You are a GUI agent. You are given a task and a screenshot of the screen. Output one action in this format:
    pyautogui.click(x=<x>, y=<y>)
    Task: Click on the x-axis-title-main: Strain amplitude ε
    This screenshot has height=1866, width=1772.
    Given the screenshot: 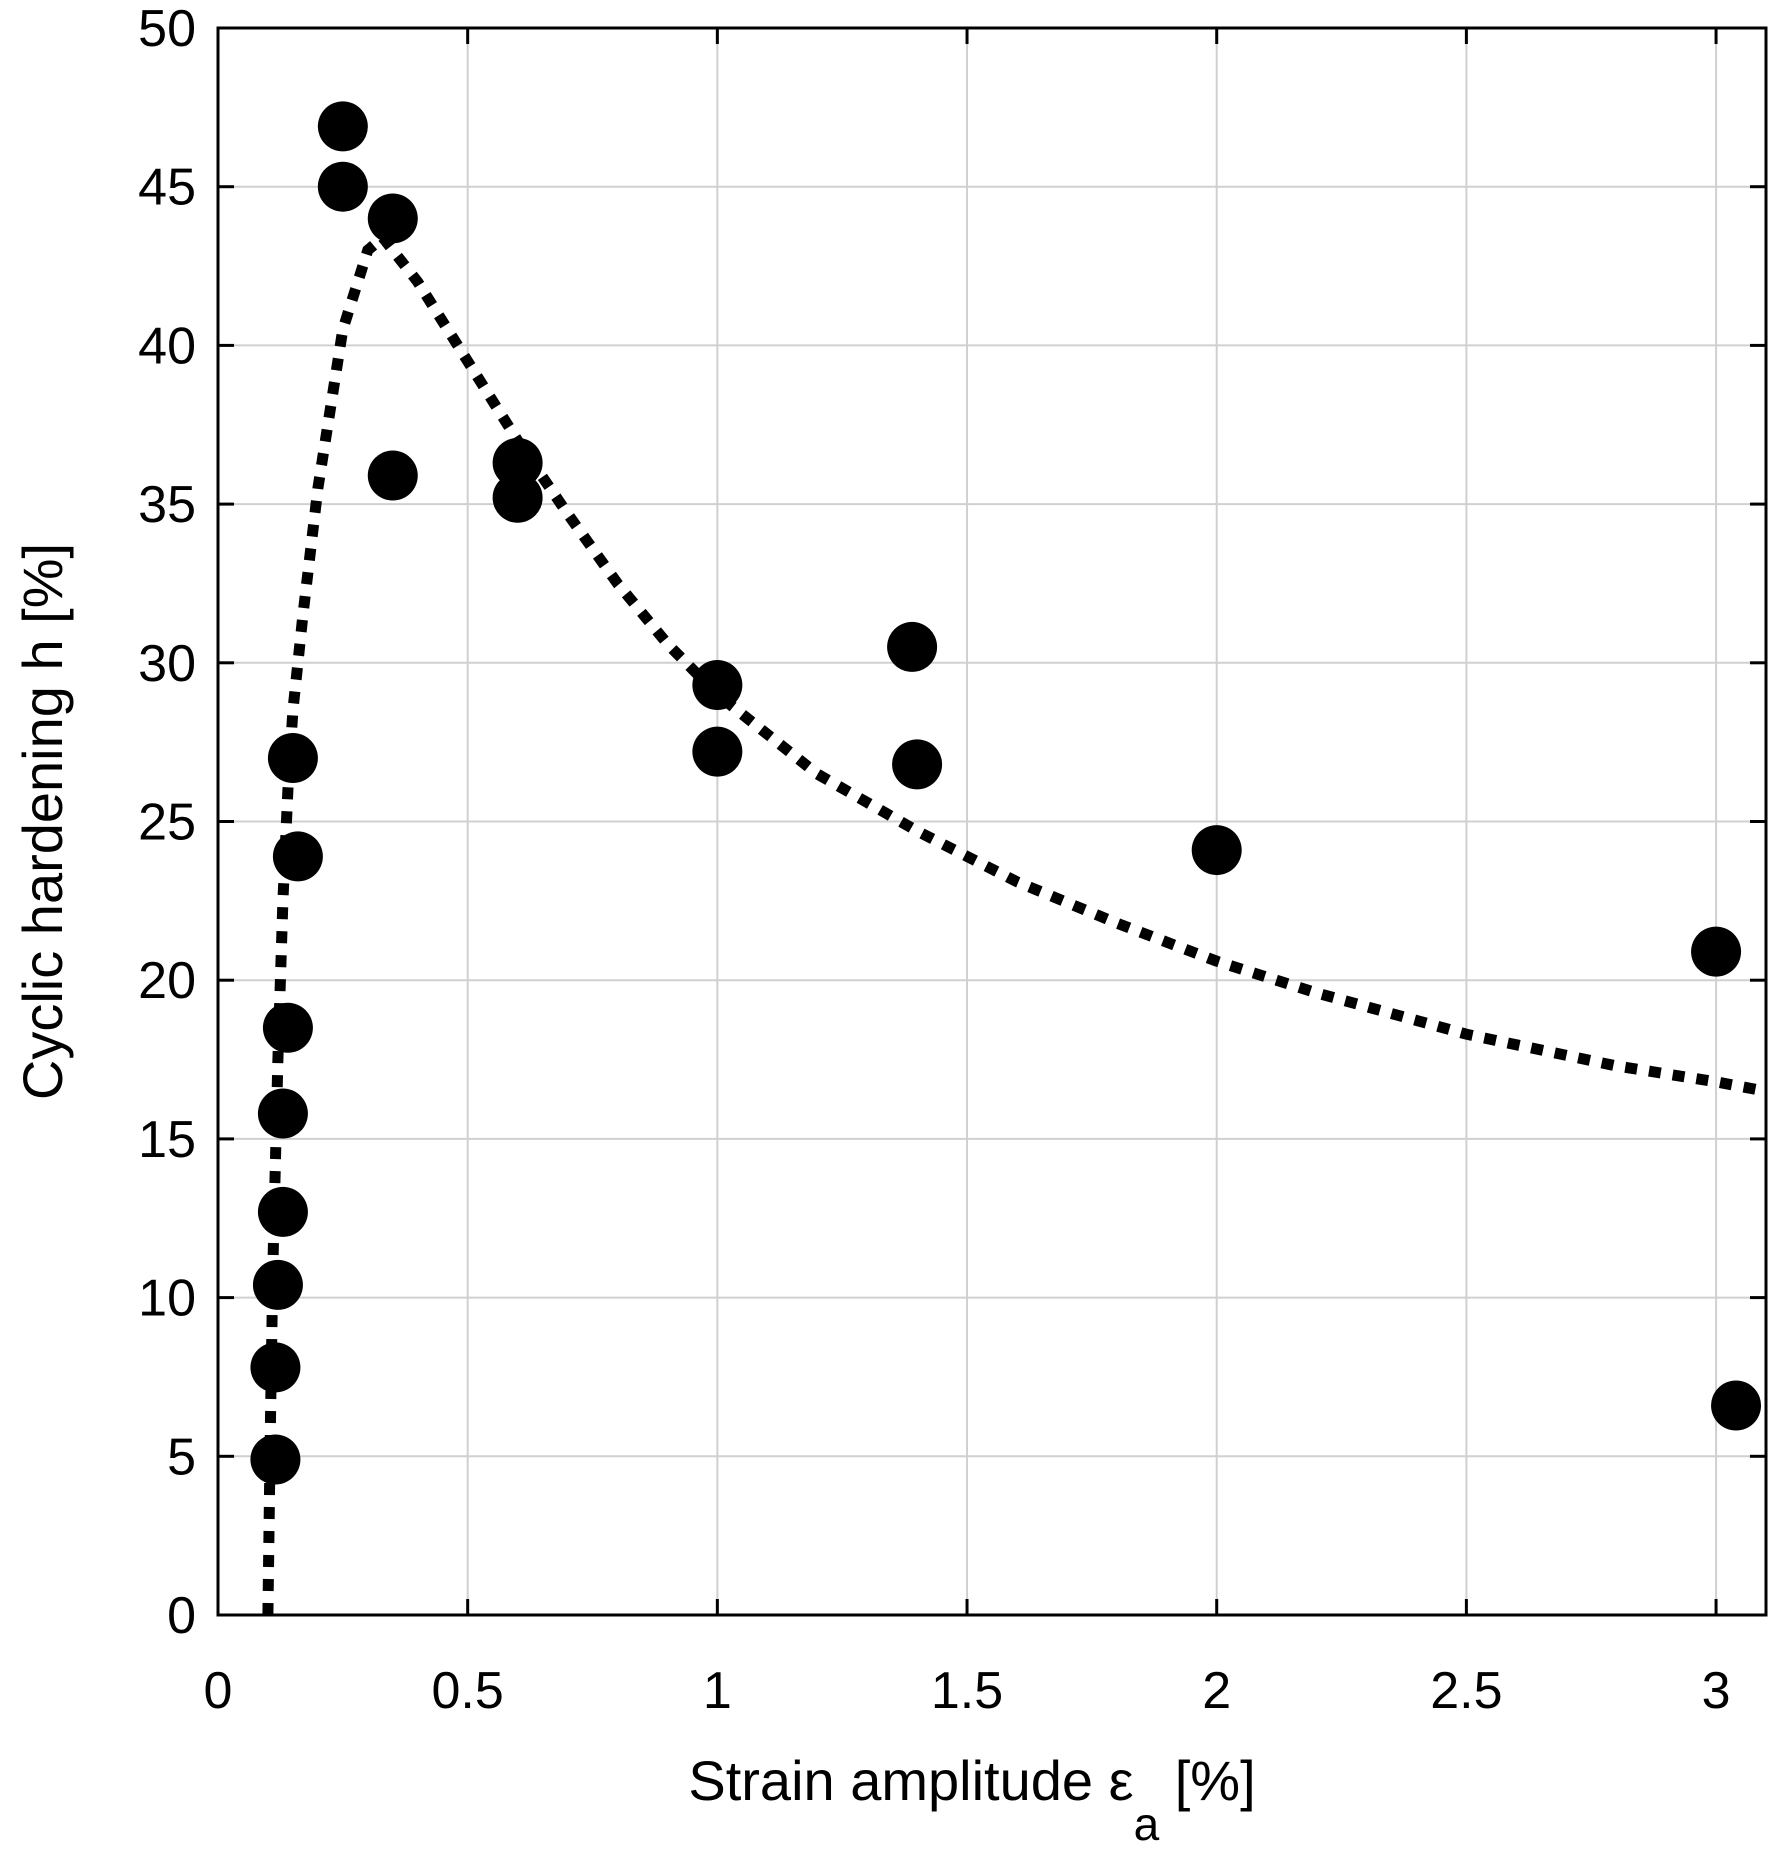 What is the action you would take?
    pyautogui.click(x=910, y=1780)
    